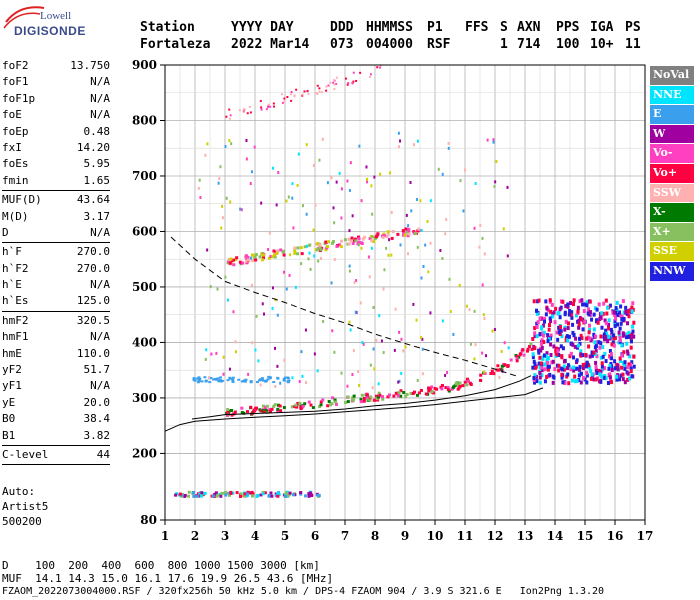 The width and height of the screenshot is (700, 600). I want to click on divider, so click(56, 191).